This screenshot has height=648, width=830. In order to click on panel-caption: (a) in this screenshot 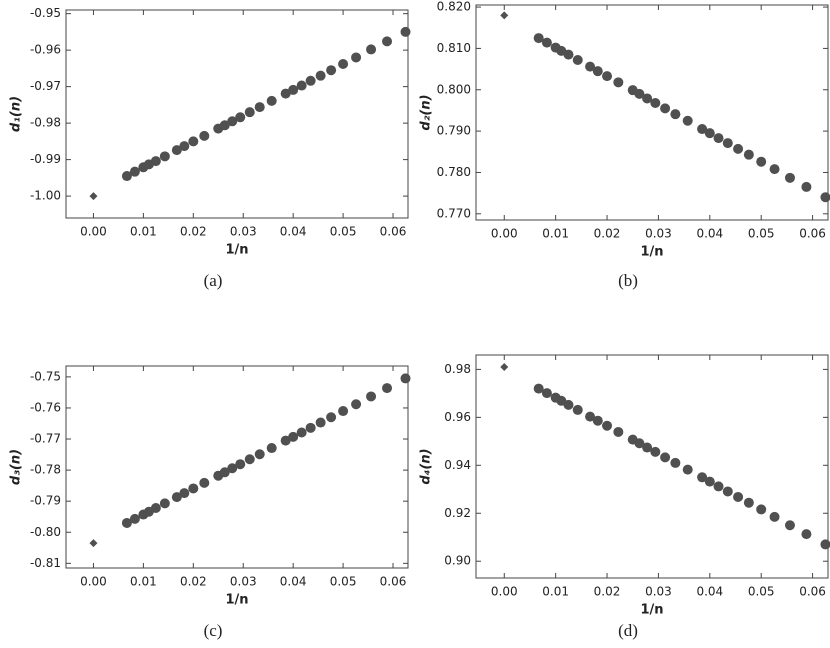, I will do `click(213, 280)`.